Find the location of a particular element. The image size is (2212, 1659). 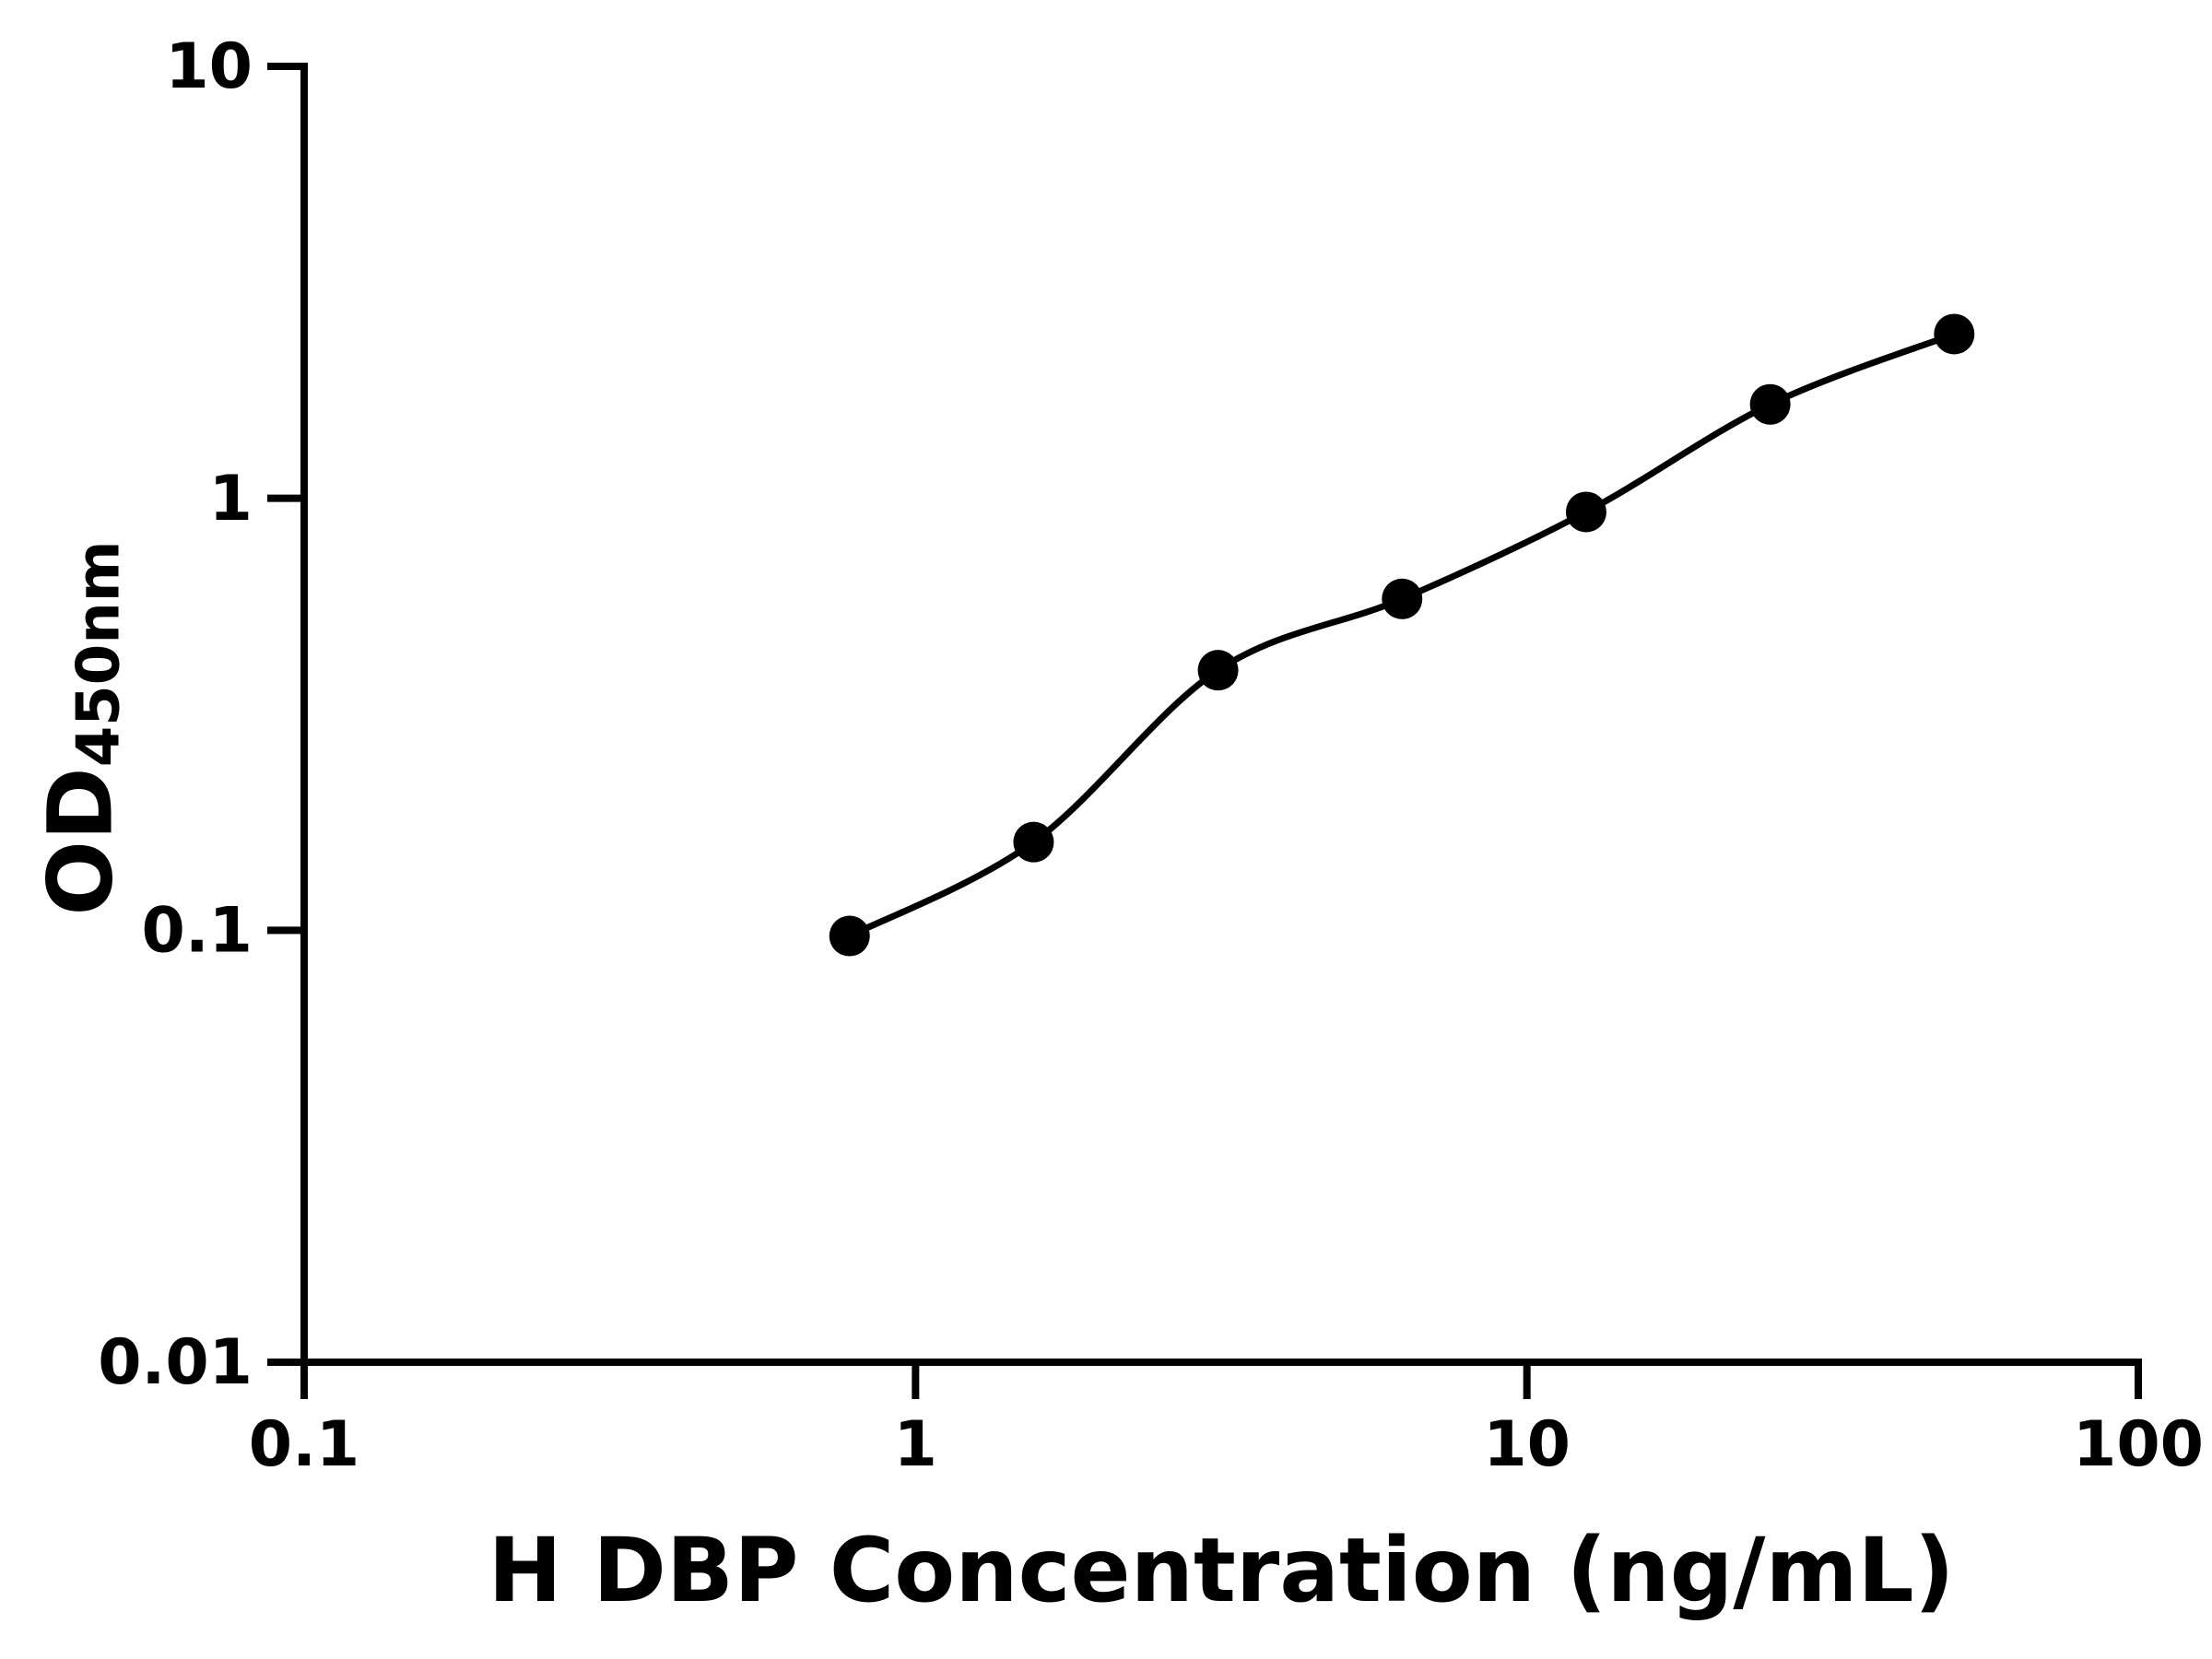

x-tick-label: 0.1 is located at coordinates (304, 1444).